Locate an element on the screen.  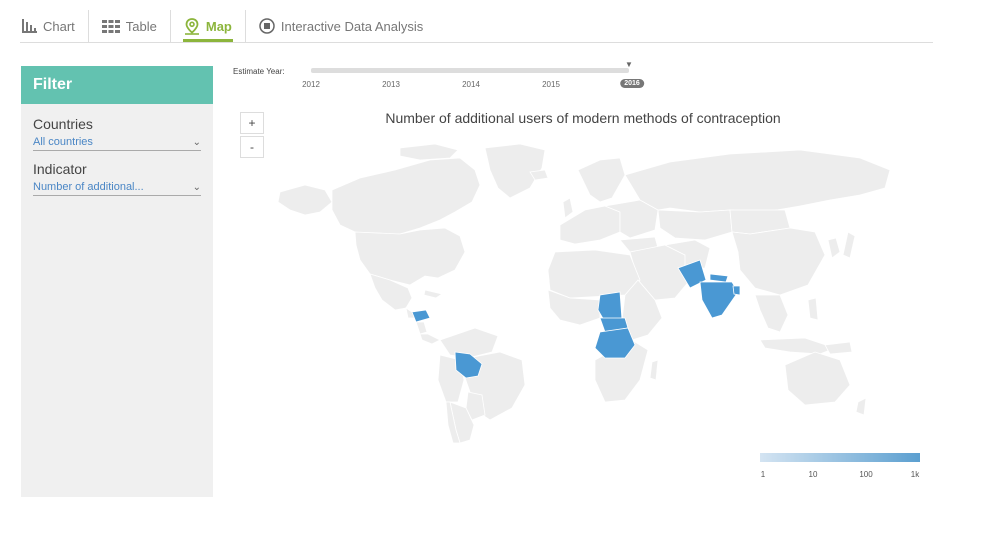
tab-interactive-analysis: Interactive Data Analysis is located at coordinates (341, 26).